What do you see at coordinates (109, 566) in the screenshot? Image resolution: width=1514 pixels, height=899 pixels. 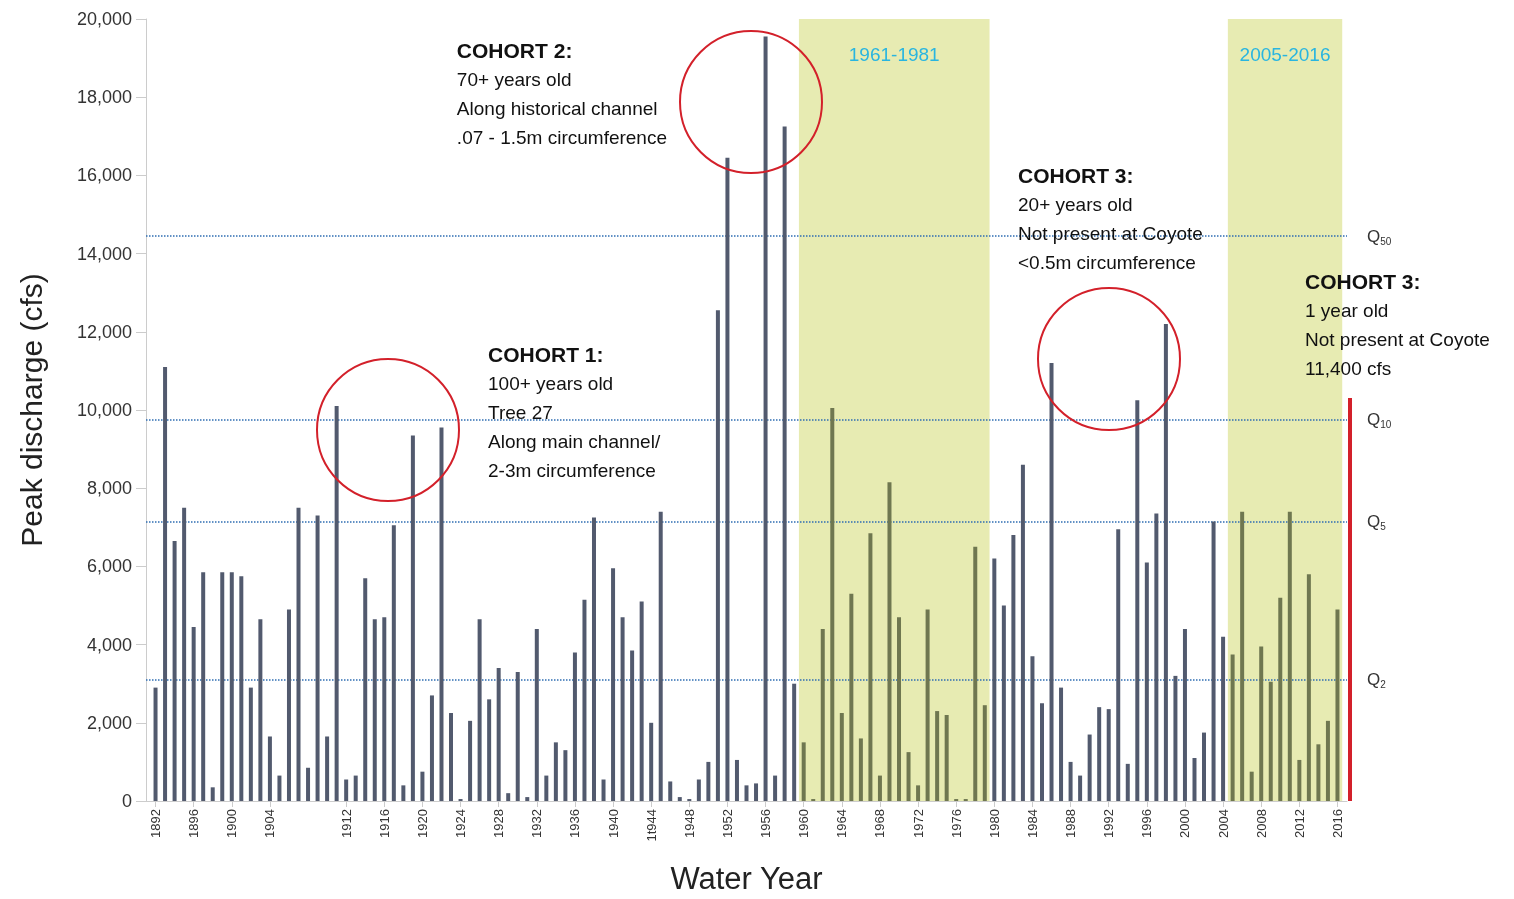 I see `y-tick-label: 6,000` at bounding box center [109, 566].